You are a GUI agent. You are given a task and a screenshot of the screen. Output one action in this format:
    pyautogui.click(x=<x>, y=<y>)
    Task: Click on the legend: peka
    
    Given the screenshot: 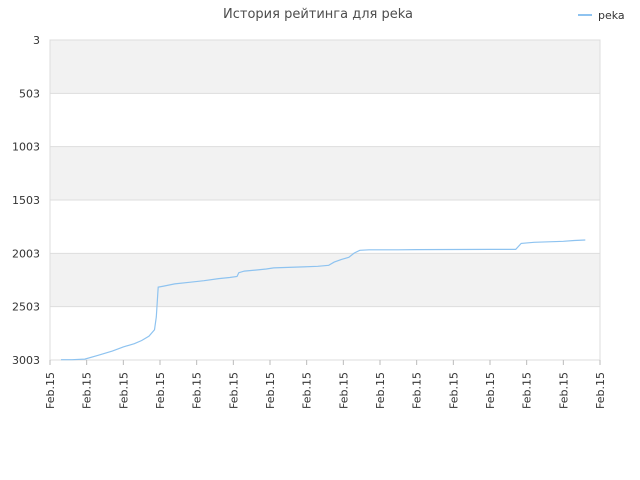 What is the action you would take?
    pyautogui.click(x=601, y=15)
    